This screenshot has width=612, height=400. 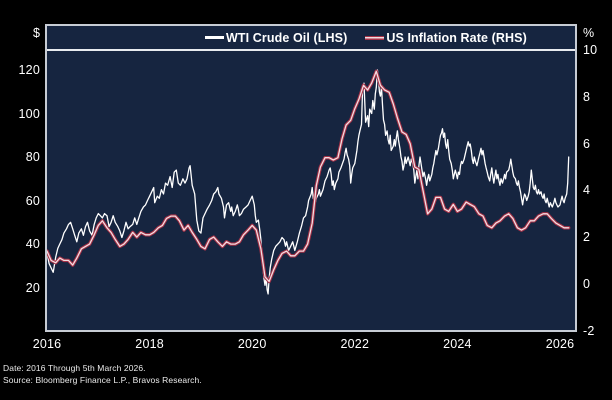 What do you see at coordinates (32, 287) in the screenshot?
I see `left-axis-tick: 20` at bounding box center [32, 287].